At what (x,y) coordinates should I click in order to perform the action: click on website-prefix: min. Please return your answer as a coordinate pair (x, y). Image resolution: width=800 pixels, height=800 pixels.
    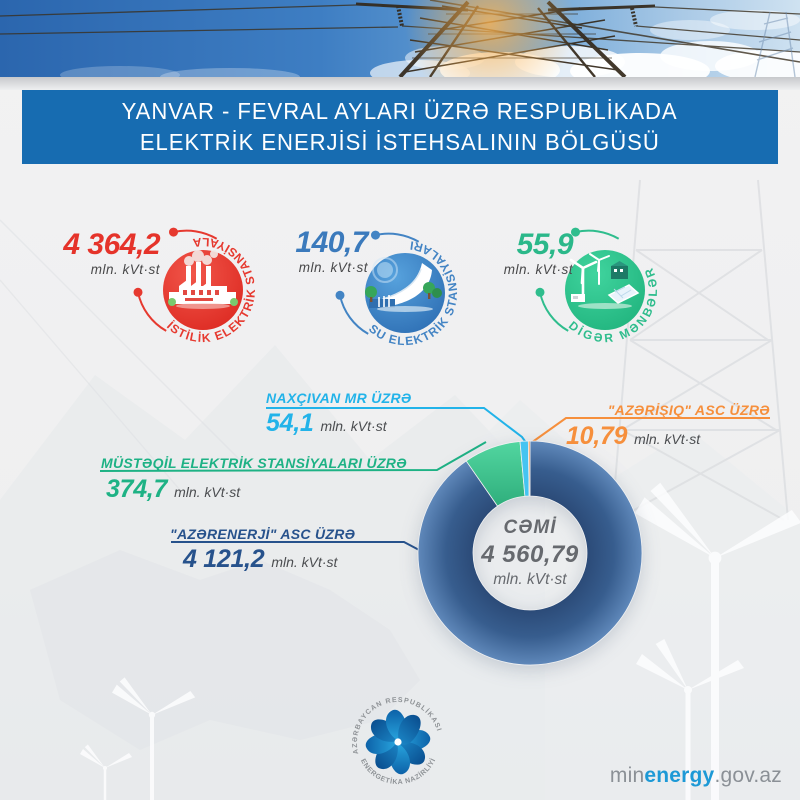
    Looking at the image, I should click on (627, 775).